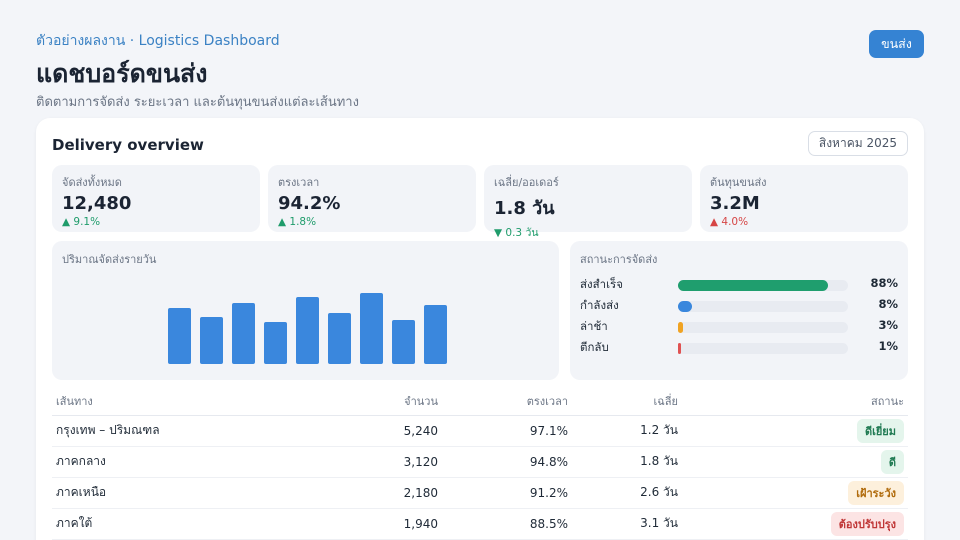  Describe the element at coordinates (397, 431) in the screenshot. I see `count-cell: 5,240` at that location.